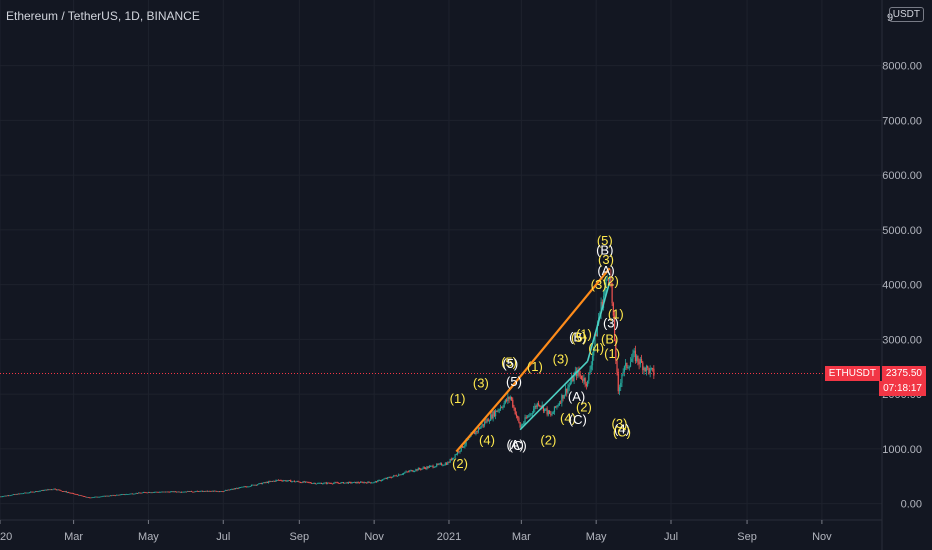 This screenshot has height=550, width=932. I want to click on time-tick-label: 2021, so click(449, 537).